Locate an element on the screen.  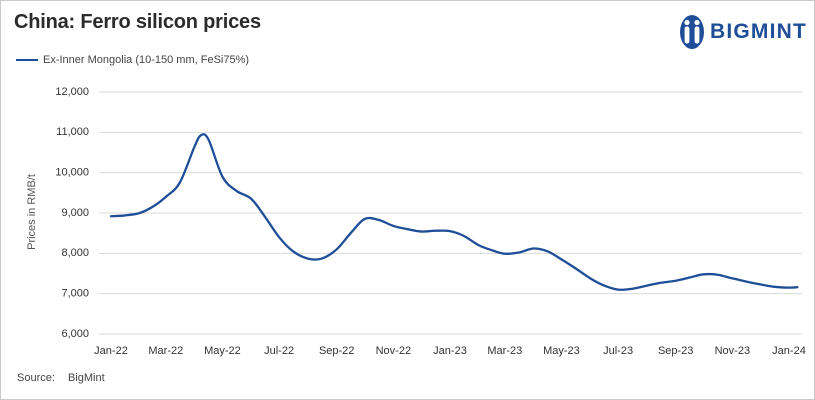
y-axis-title: Prices in RMB/t is located at coordinates (32, 212).